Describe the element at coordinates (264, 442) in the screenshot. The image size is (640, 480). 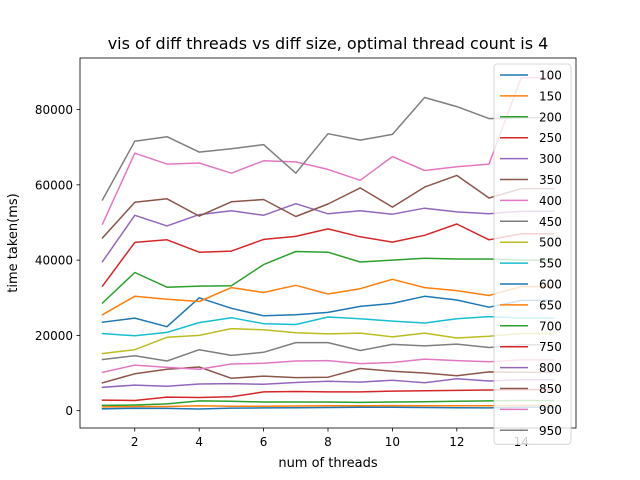
I see `x-tick-label: 6` at that location.